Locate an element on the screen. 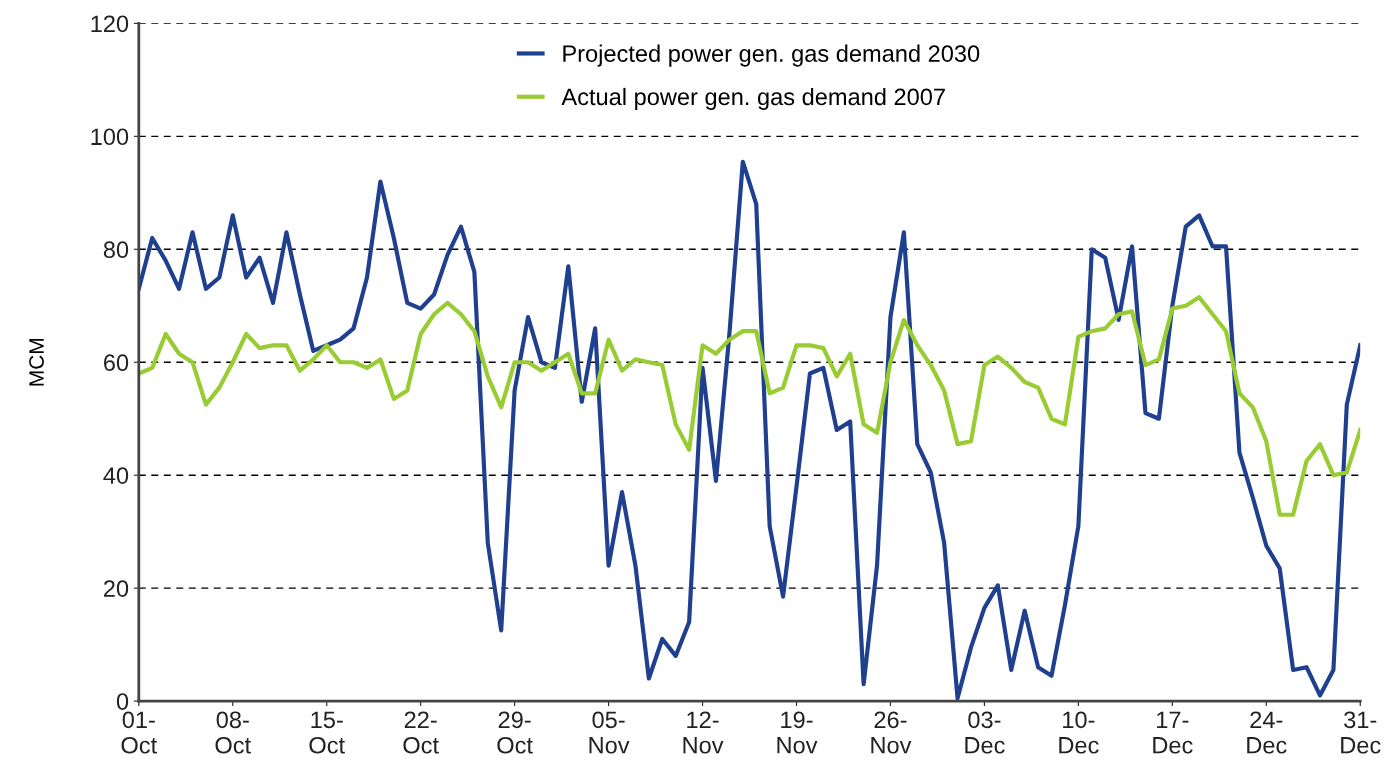 The image size is (1388, 779). y-tick-label: 40 is located at coordinates (116, 475).